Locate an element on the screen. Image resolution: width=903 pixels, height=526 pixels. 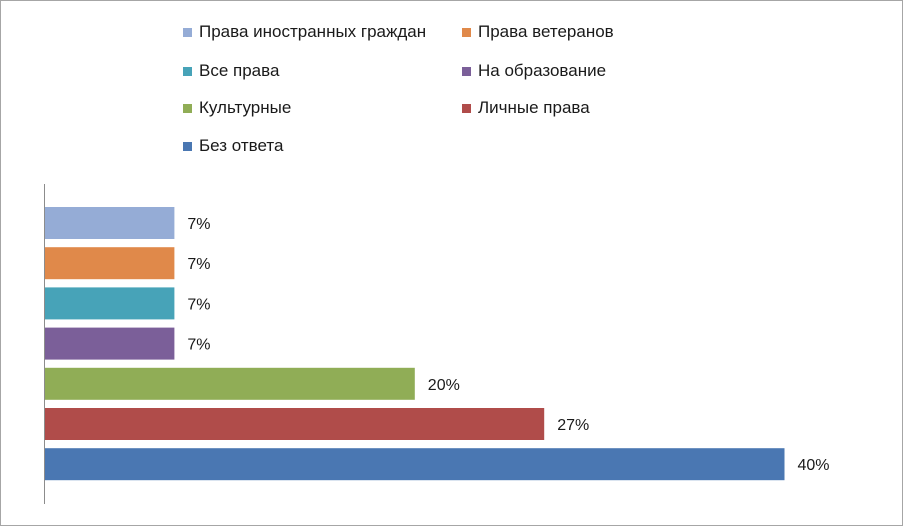
data-label-1: 7% is located at coordinates (198, 224).